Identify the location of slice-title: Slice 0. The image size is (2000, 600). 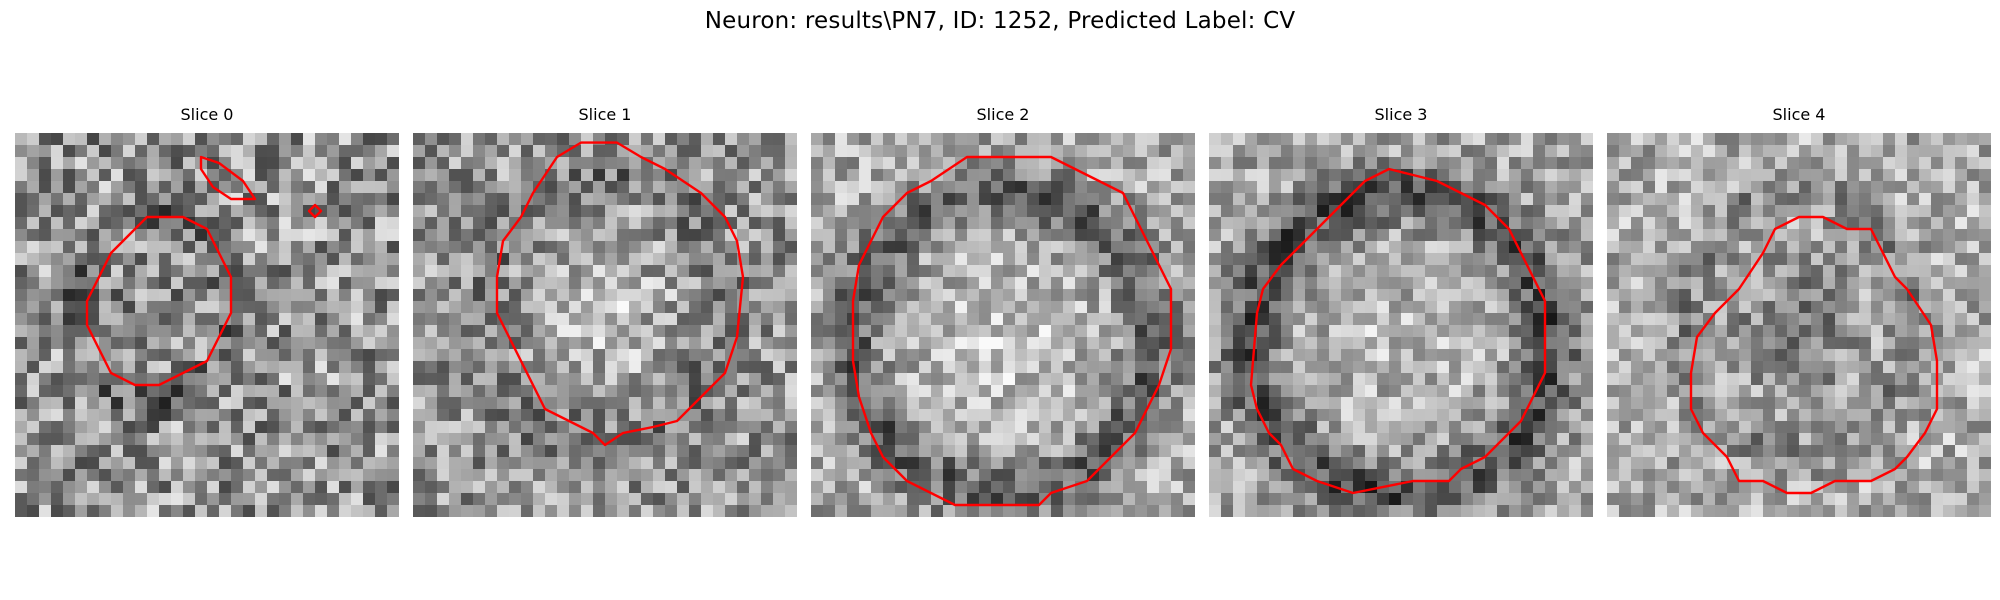
(207, 114).